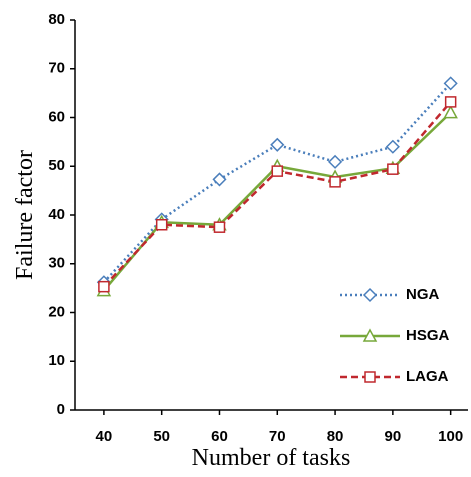  What do you see at coordinates (104, 436) in the screenshot?
I see `x-tick-label: 40` at bounding box center [104, 436].